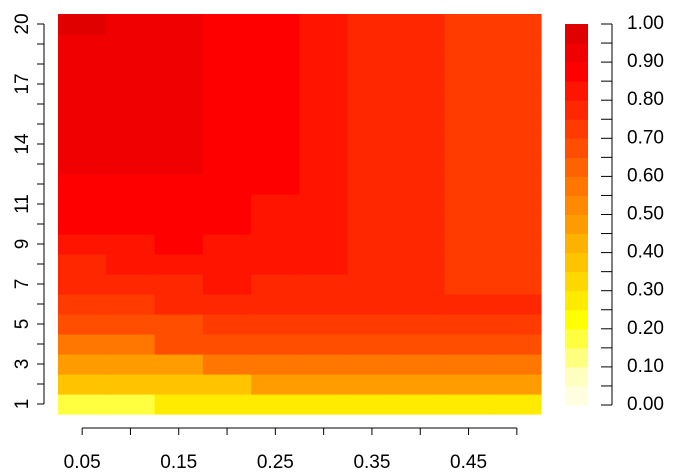 This screenshot has height=473, width=699. I want to click on y-tick-label: 3, so click(22, 364).